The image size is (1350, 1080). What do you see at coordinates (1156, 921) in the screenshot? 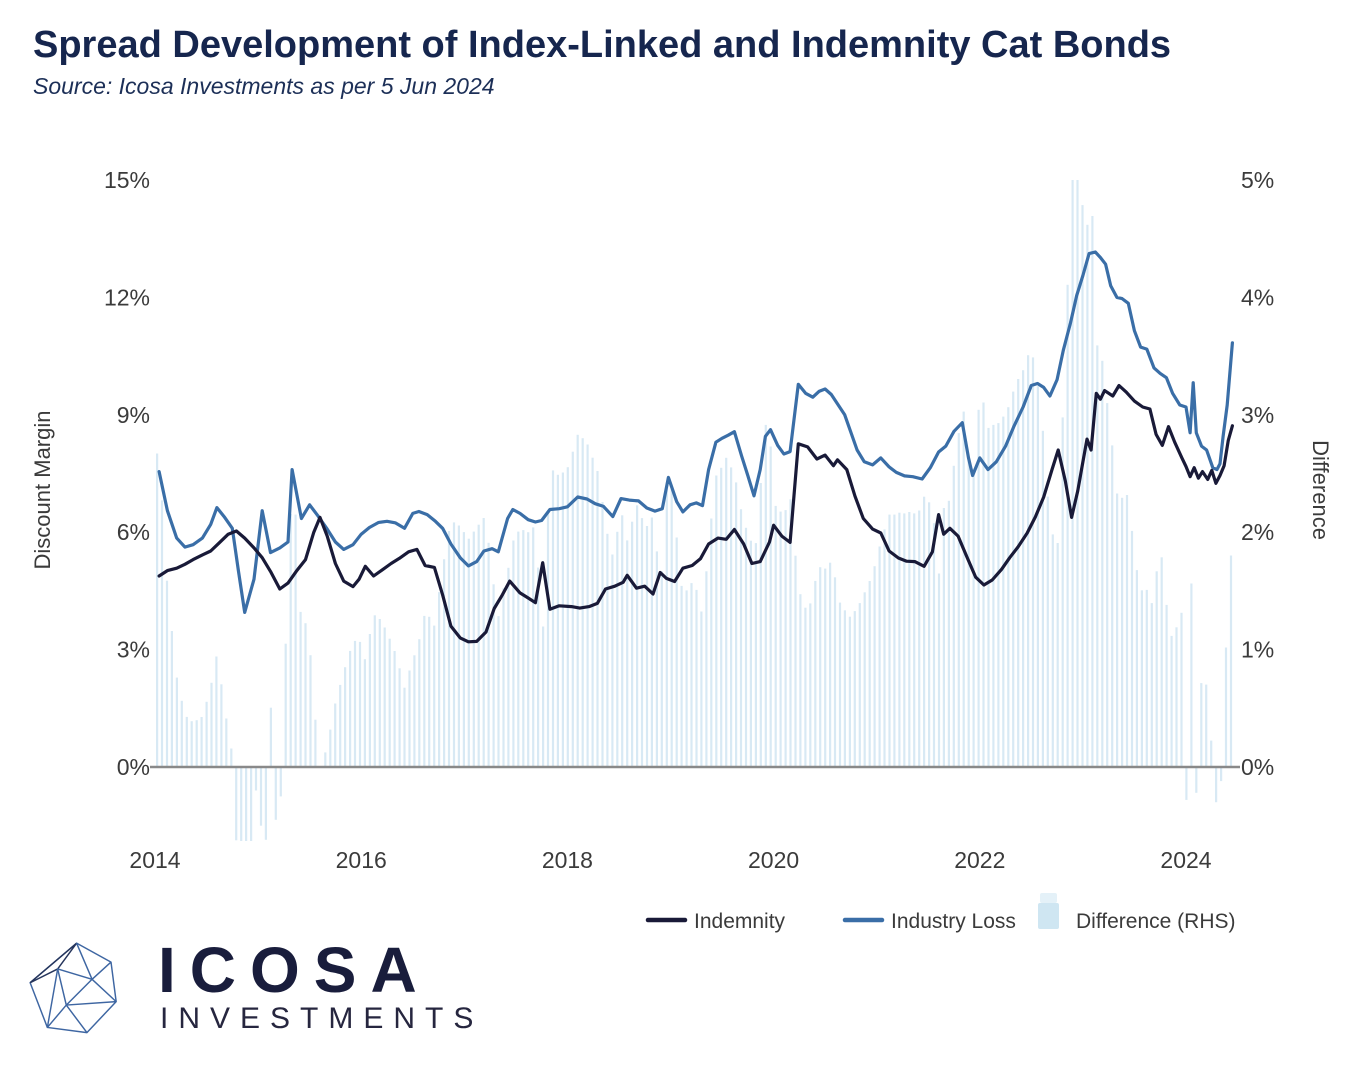
I see `legend-label-difference: Difference (RHS)` at bounding box center [1156, 921].